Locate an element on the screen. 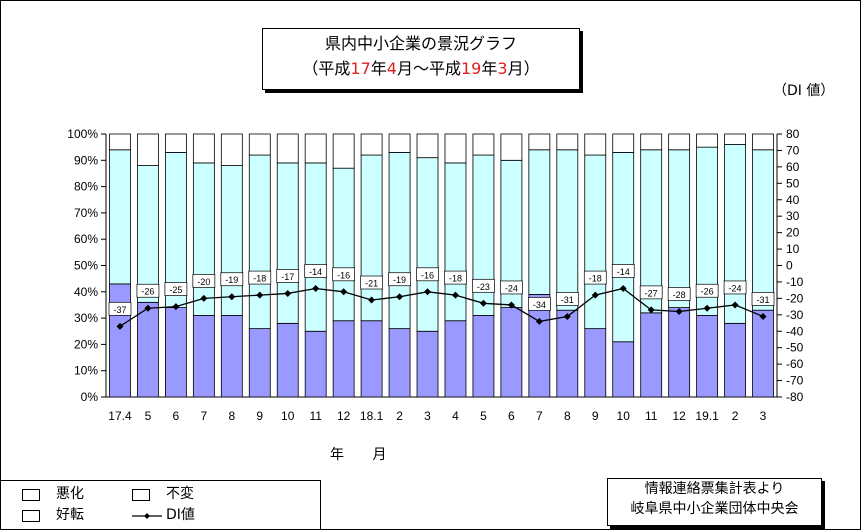 This screenshot has width=863, height=532. right-tick-label: 0 is located at coordinates (789, 266).